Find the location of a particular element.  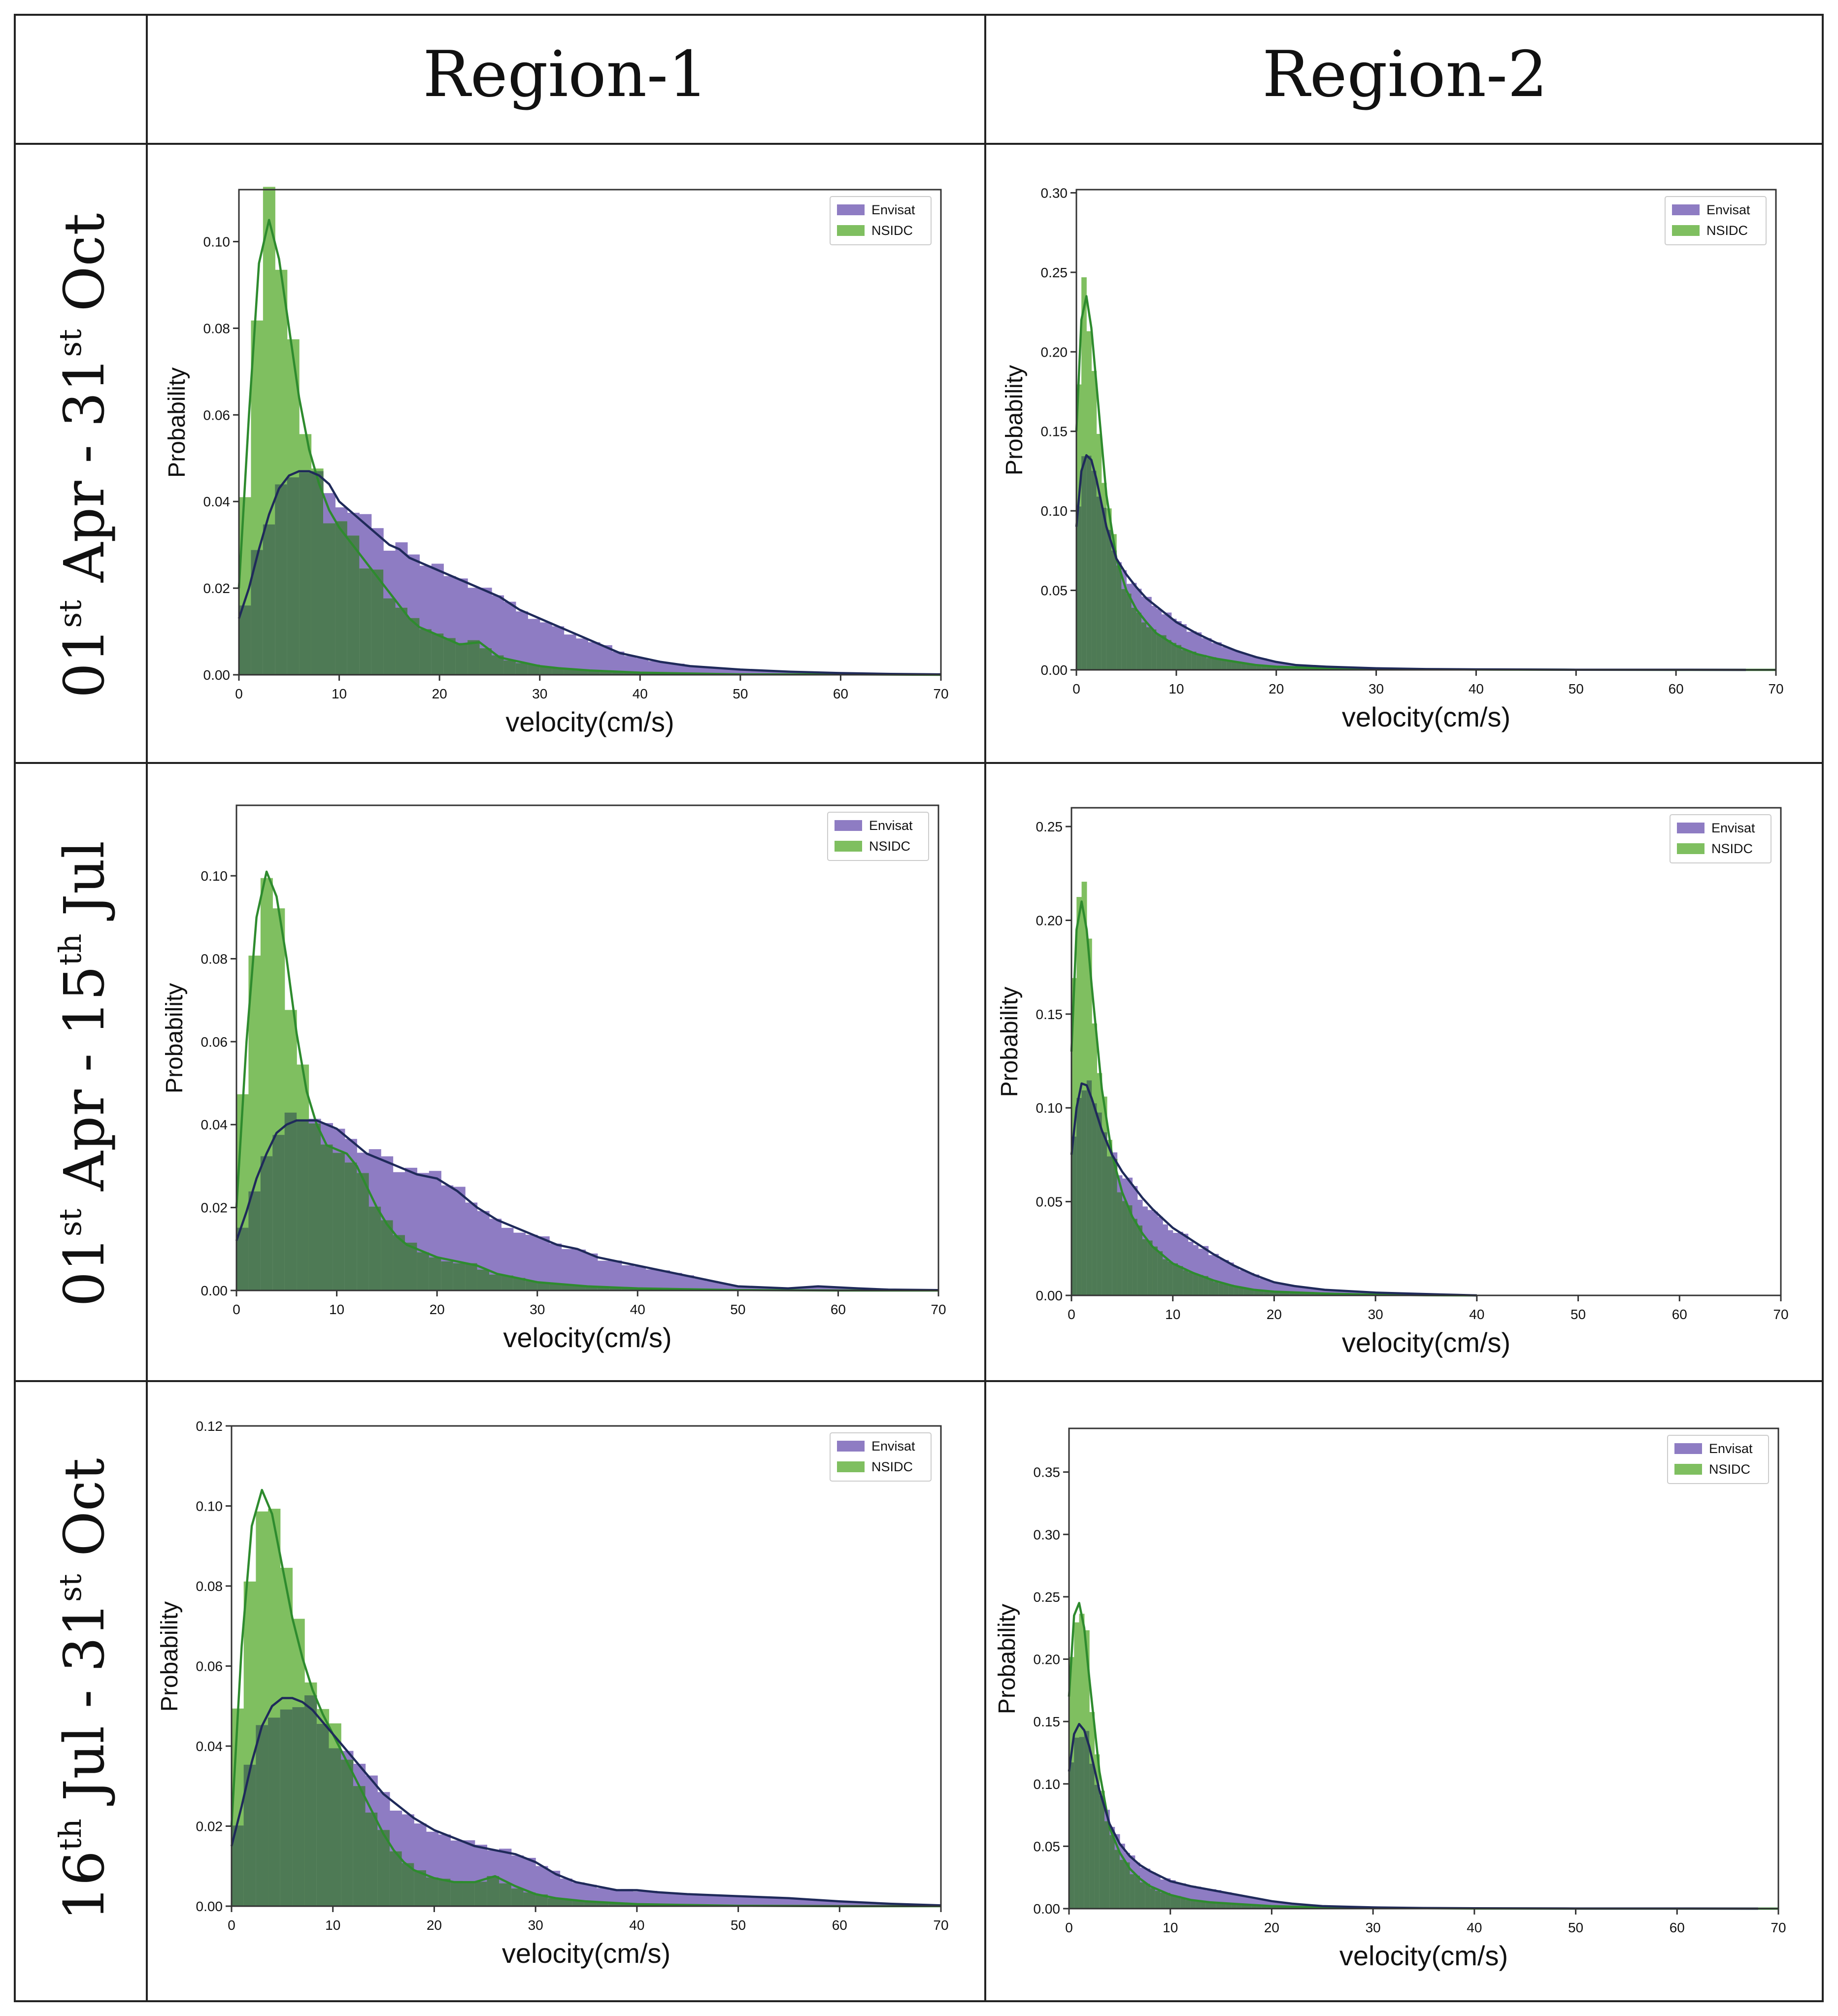

x-tick-label: 40 is located at coordinates (1475, 1927).